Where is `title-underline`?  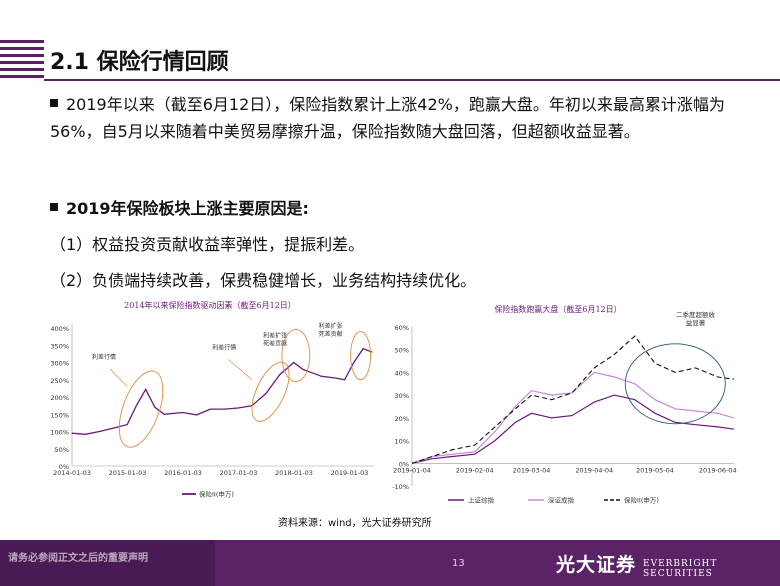
title-underline is located at coordinates (412, 60).